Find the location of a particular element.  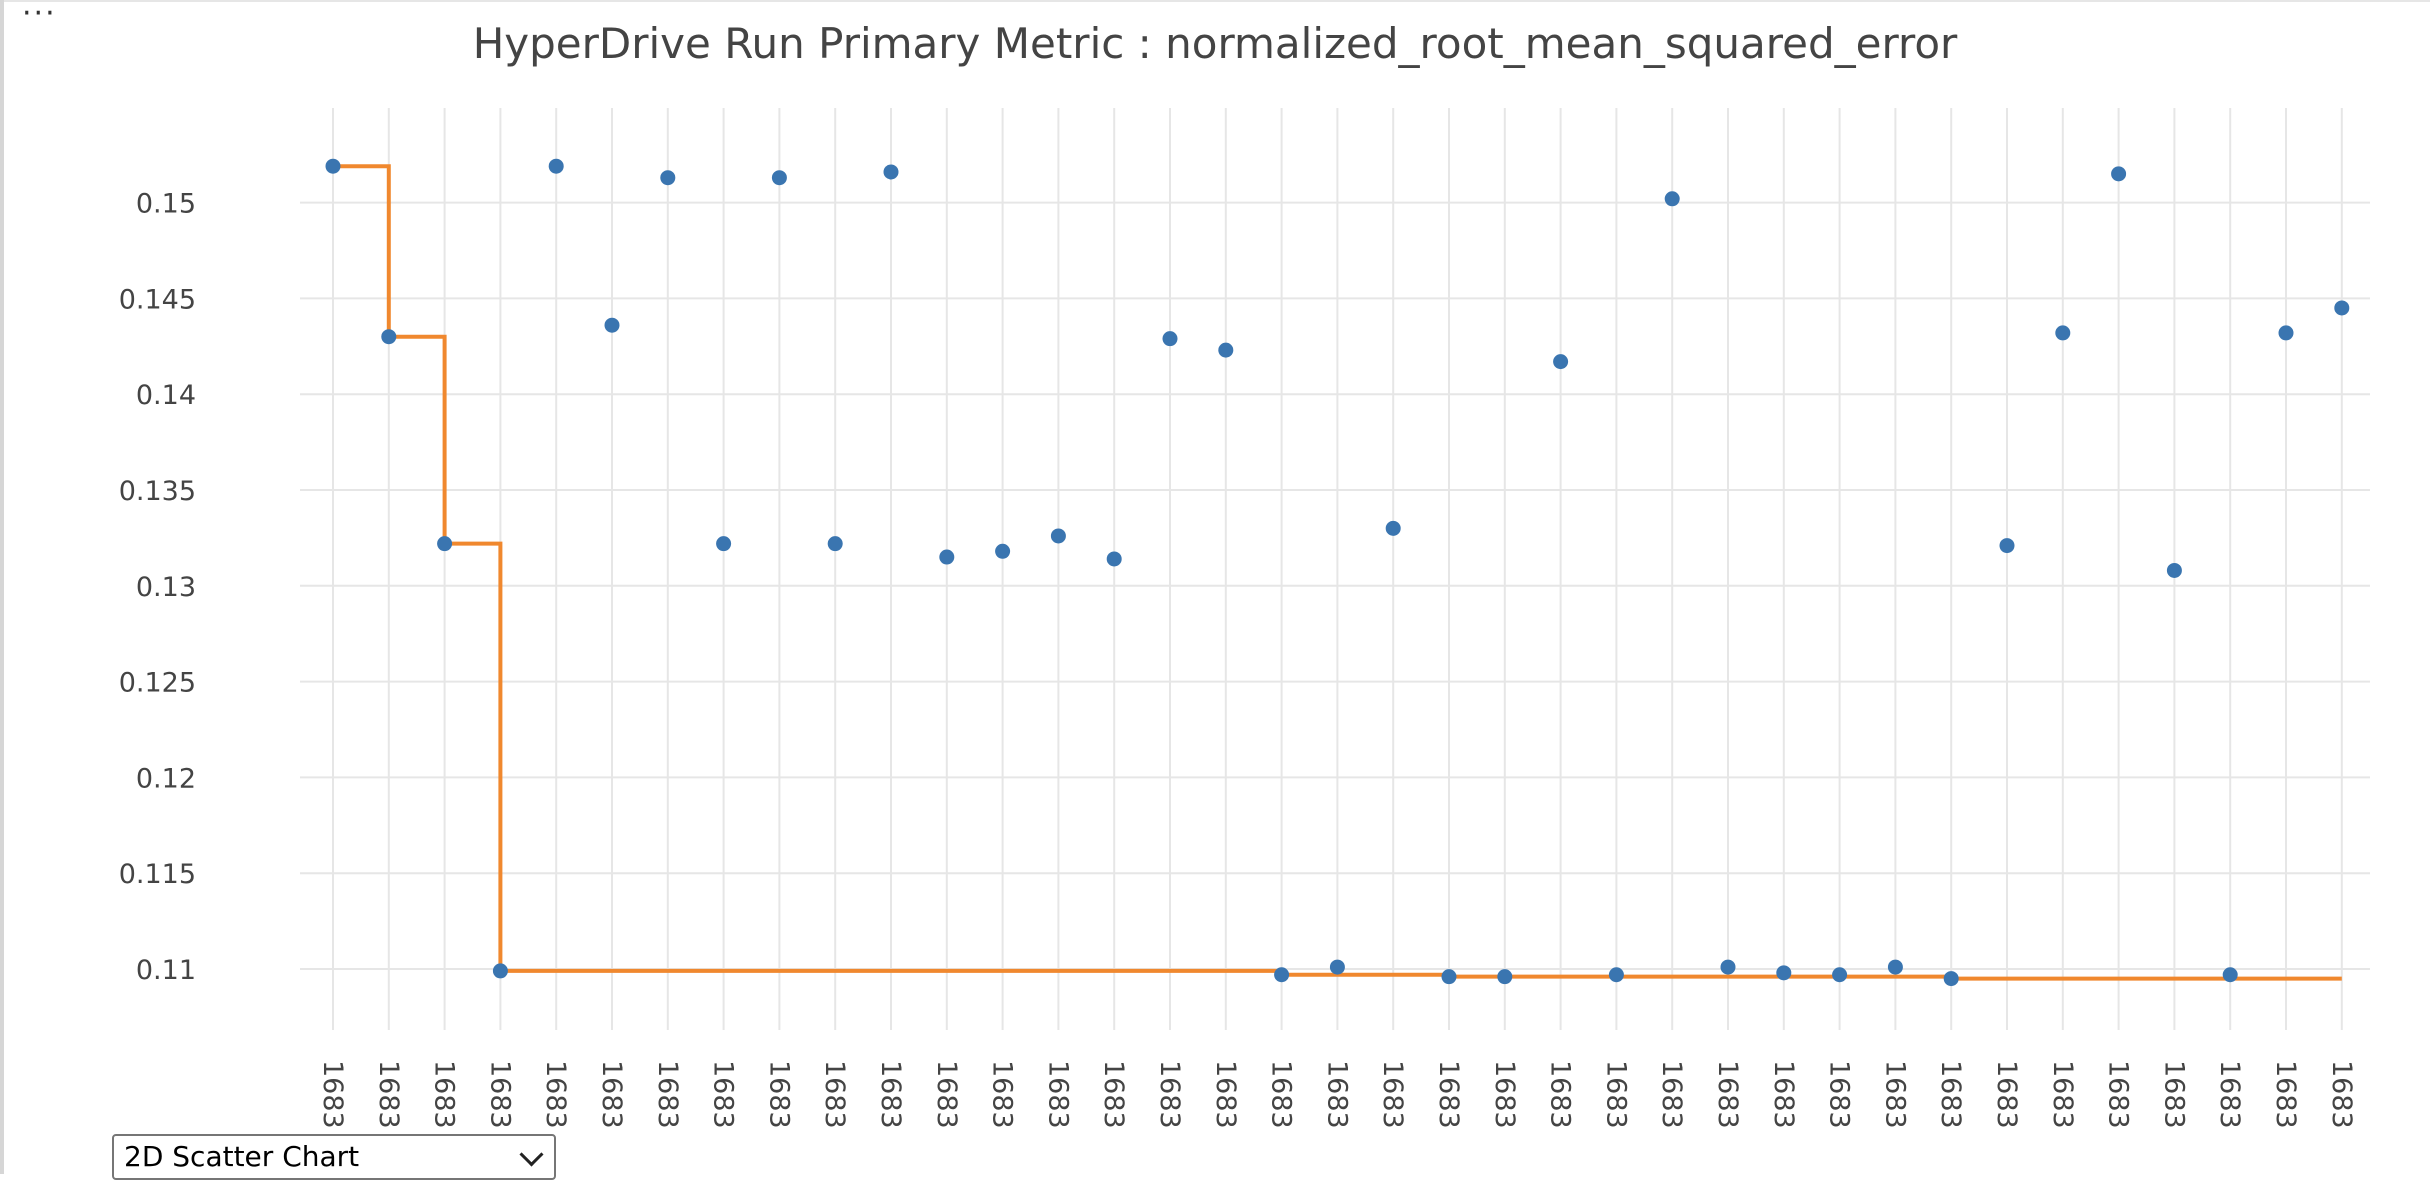

y-tick-label: 0.135 is located at coordinates (157, 491).